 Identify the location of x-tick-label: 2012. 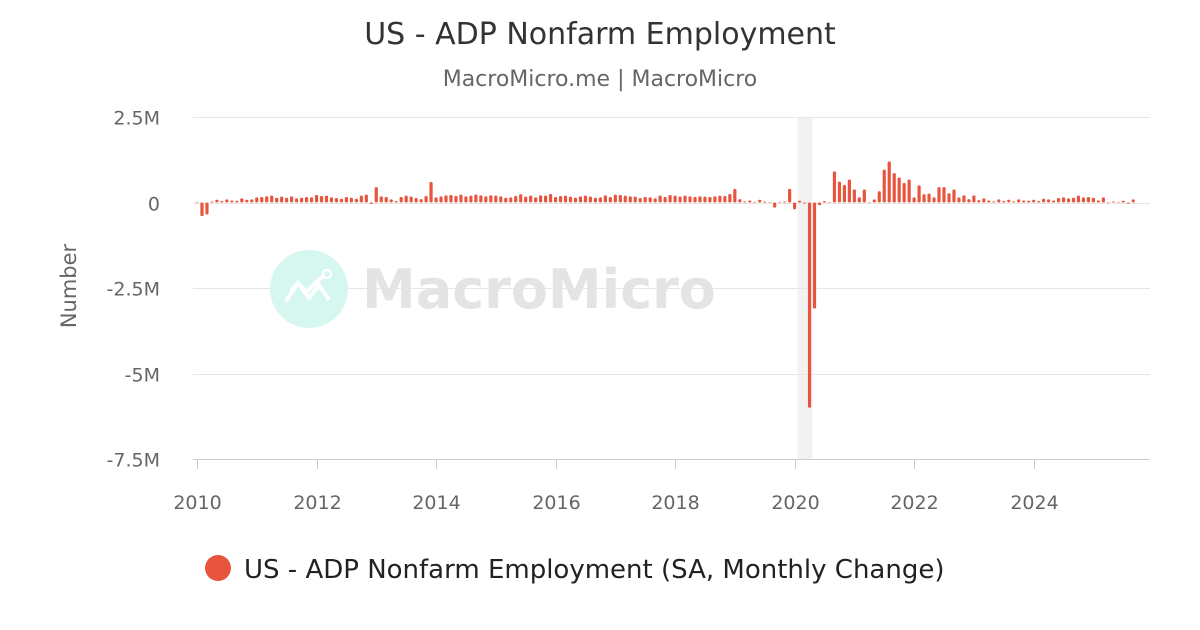
(317, 503).